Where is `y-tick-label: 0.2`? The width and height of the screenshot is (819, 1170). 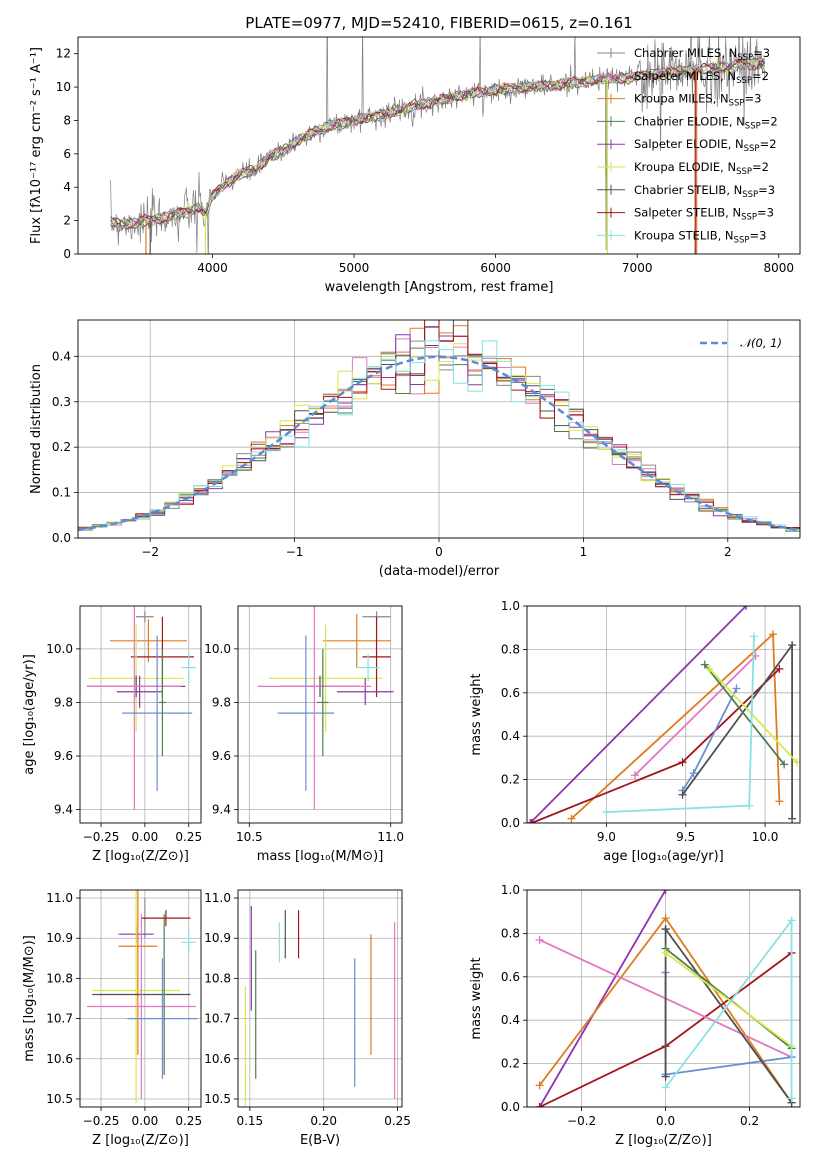
y-tick-label: 0.2 is located at coordinates (510, 780).